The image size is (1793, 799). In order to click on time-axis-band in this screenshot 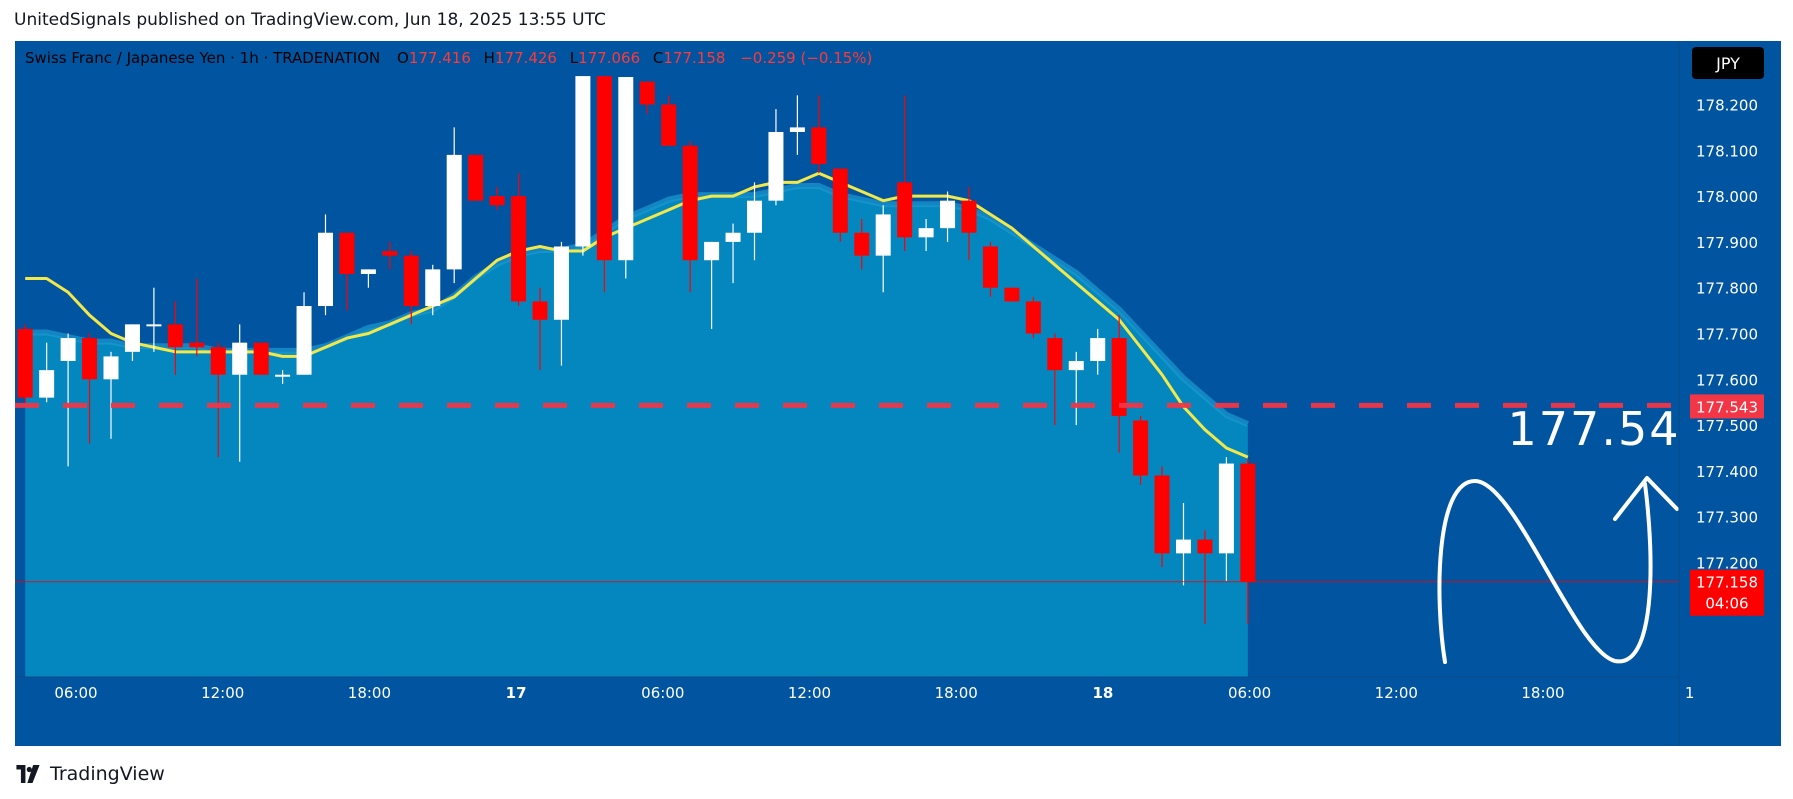, I will do `click(847, 692)`.